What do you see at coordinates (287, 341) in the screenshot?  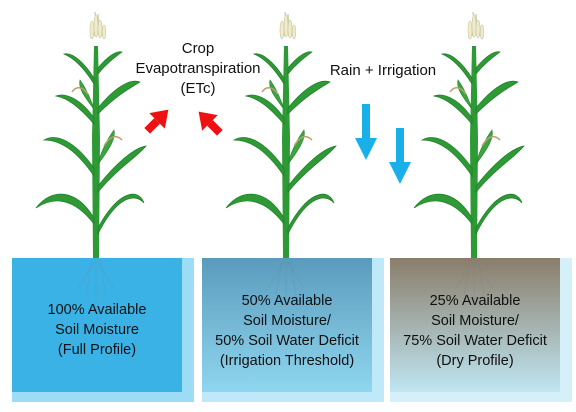 I see `profile-2-line-3: 50% Soil Water Deficit` at bounding box center [287, 341].